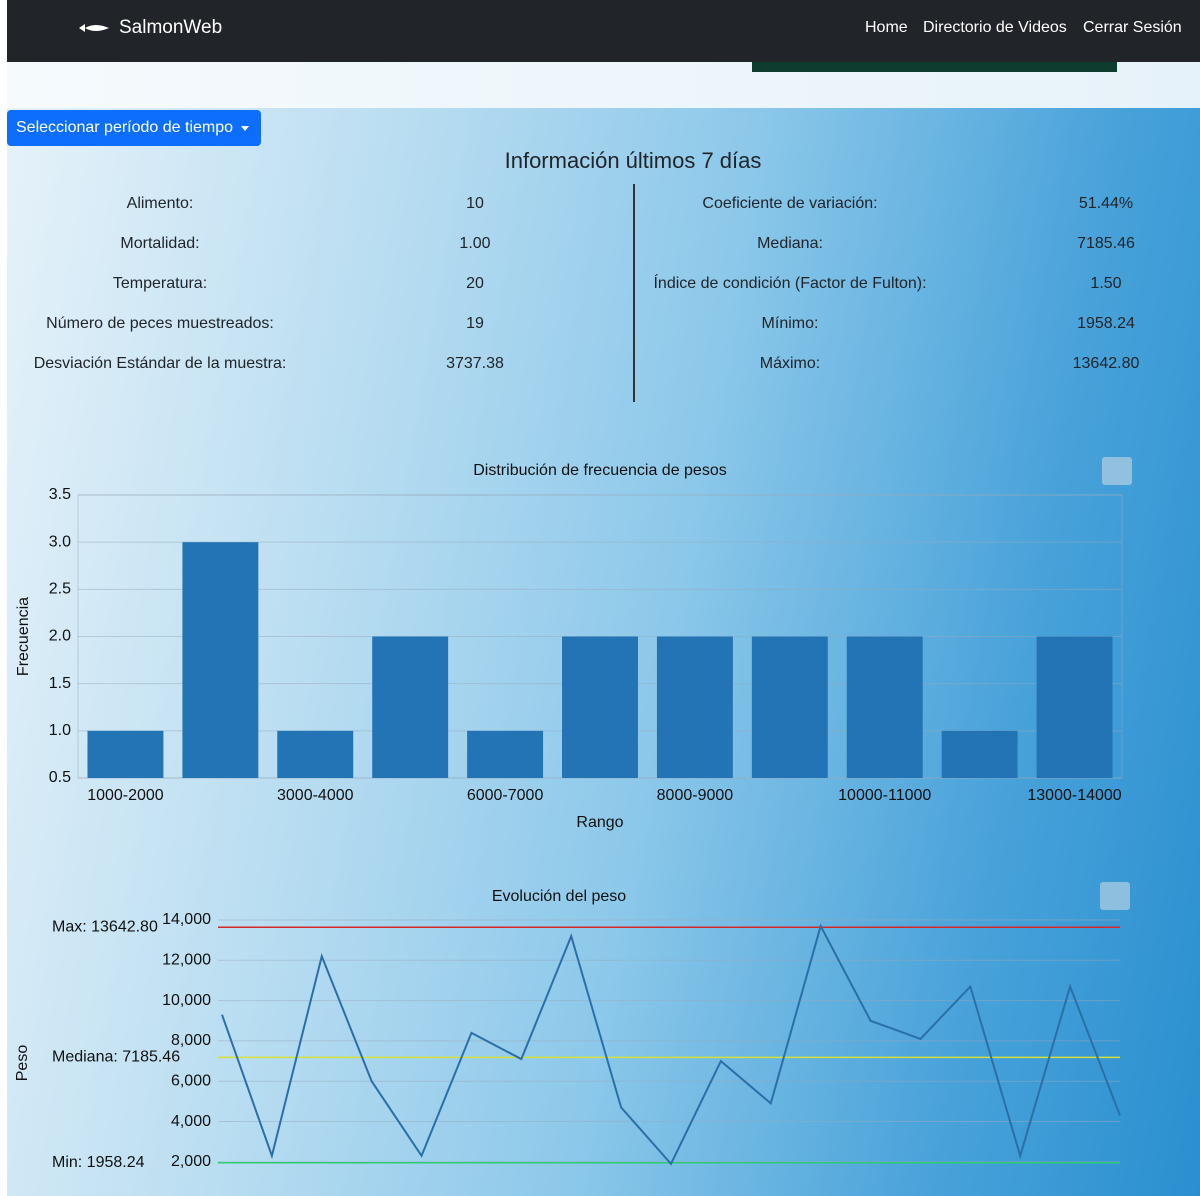 The image size is (1200, 1196). What do you see at coordinates (191, 1080) in the screenshot?
I see `y-tick-label: 6,000` at bounding box center [191, 1080].